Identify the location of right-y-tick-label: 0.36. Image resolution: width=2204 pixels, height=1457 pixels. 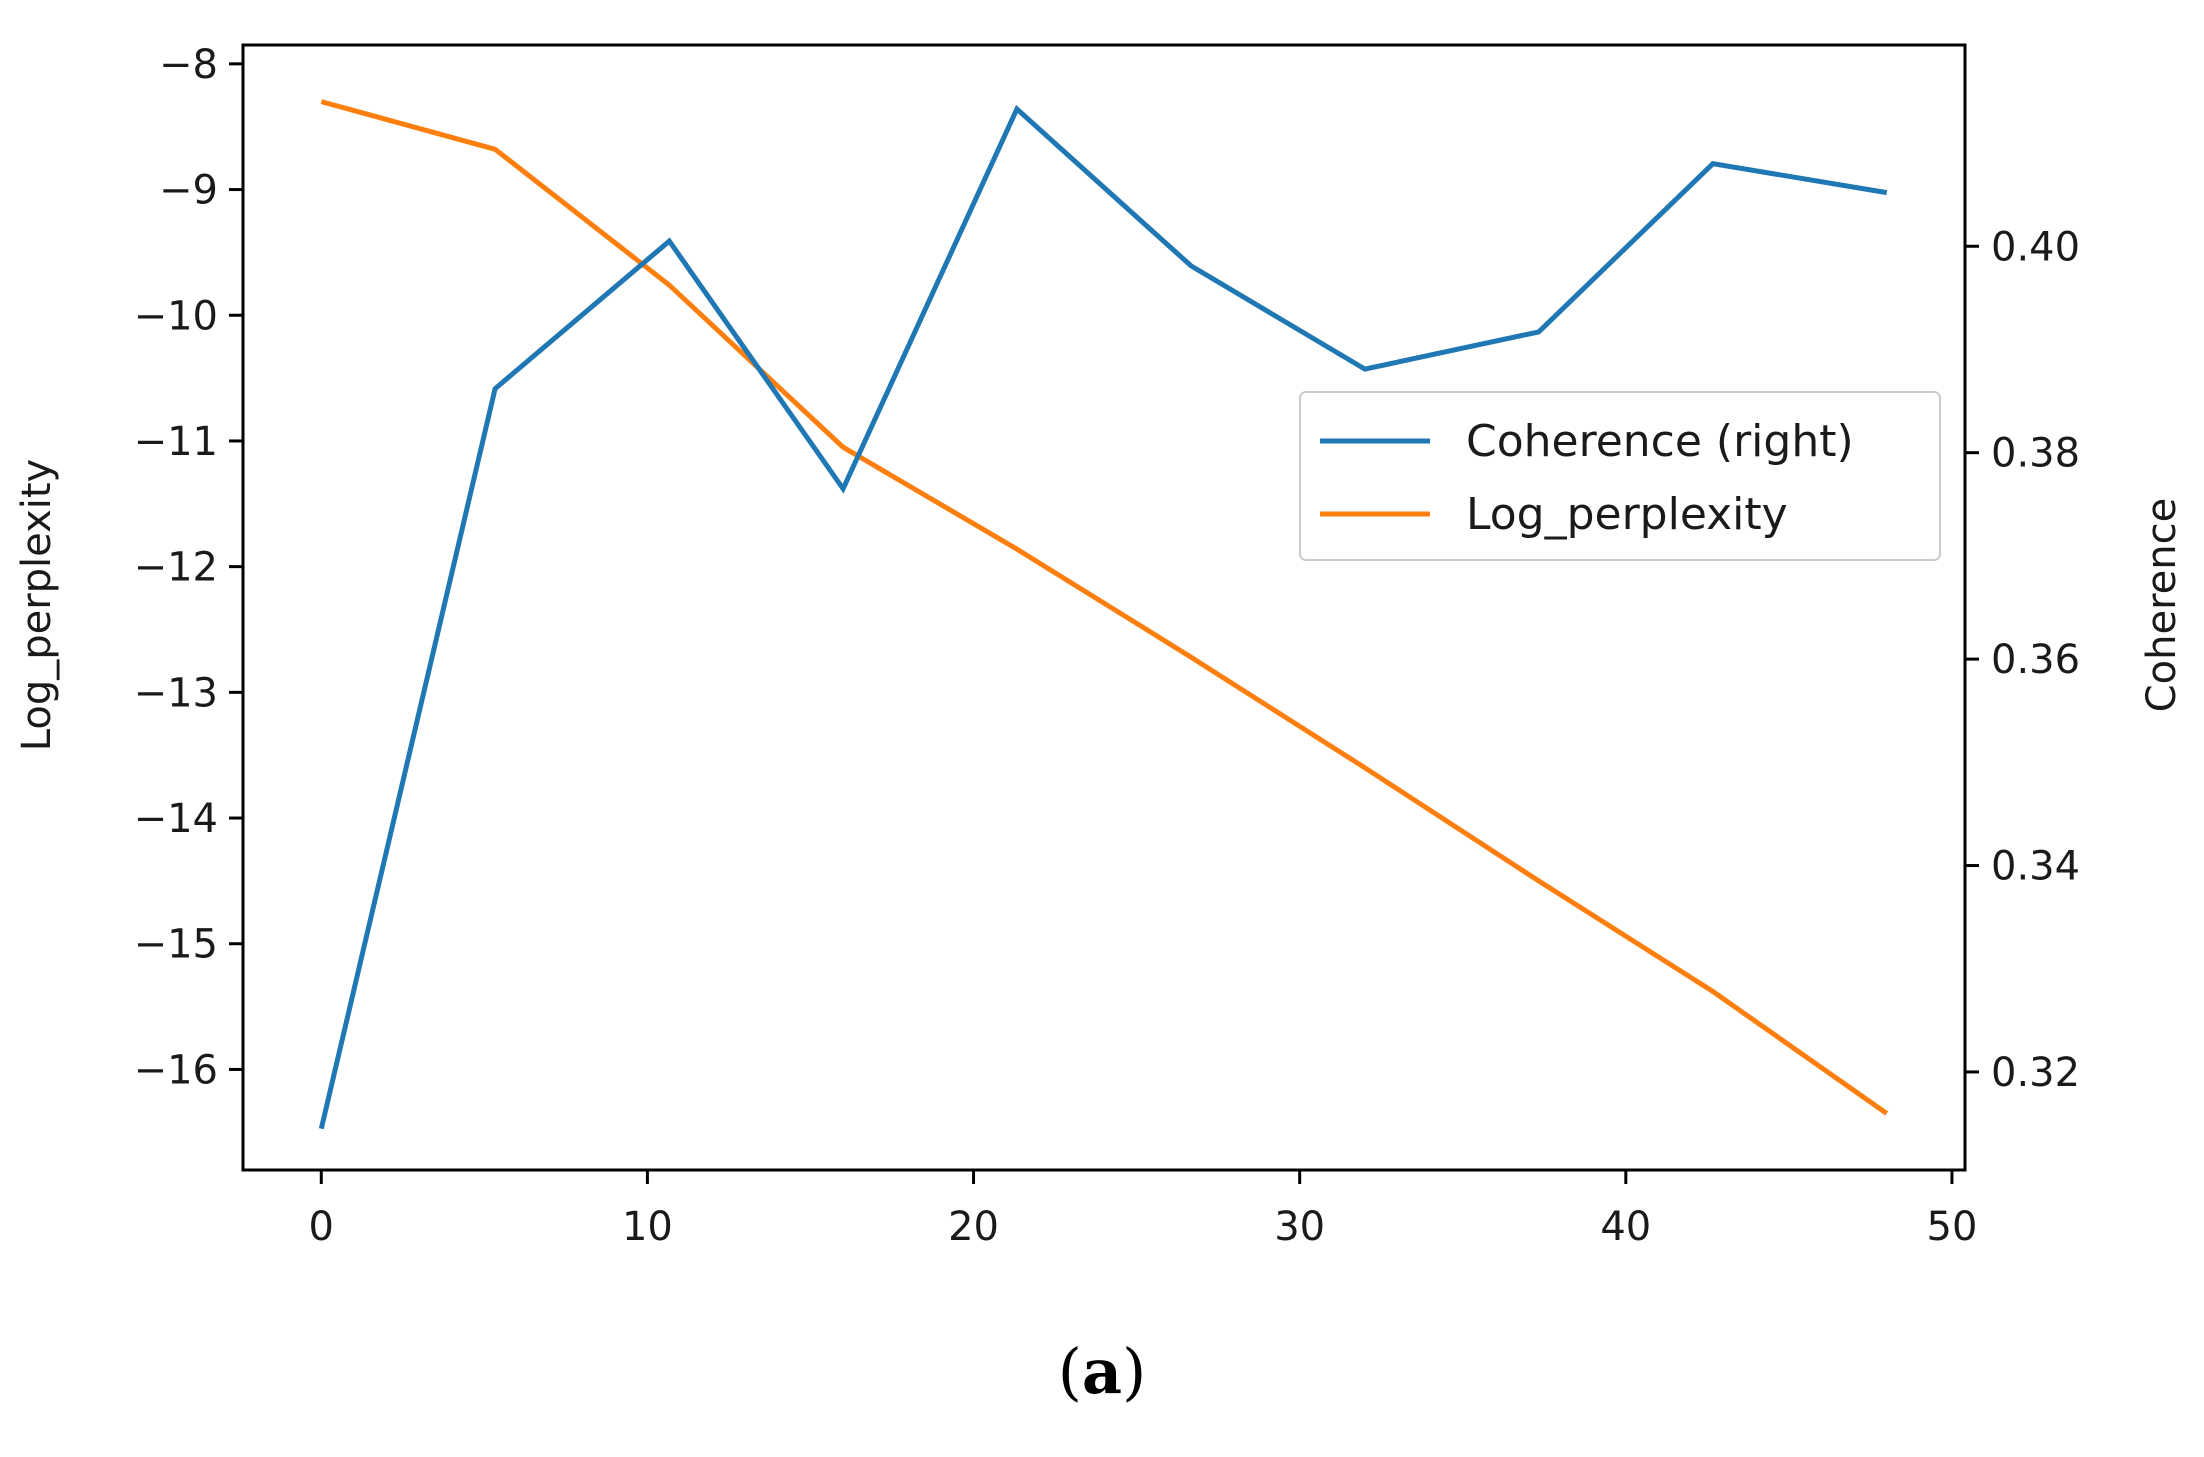
(2035, 660).